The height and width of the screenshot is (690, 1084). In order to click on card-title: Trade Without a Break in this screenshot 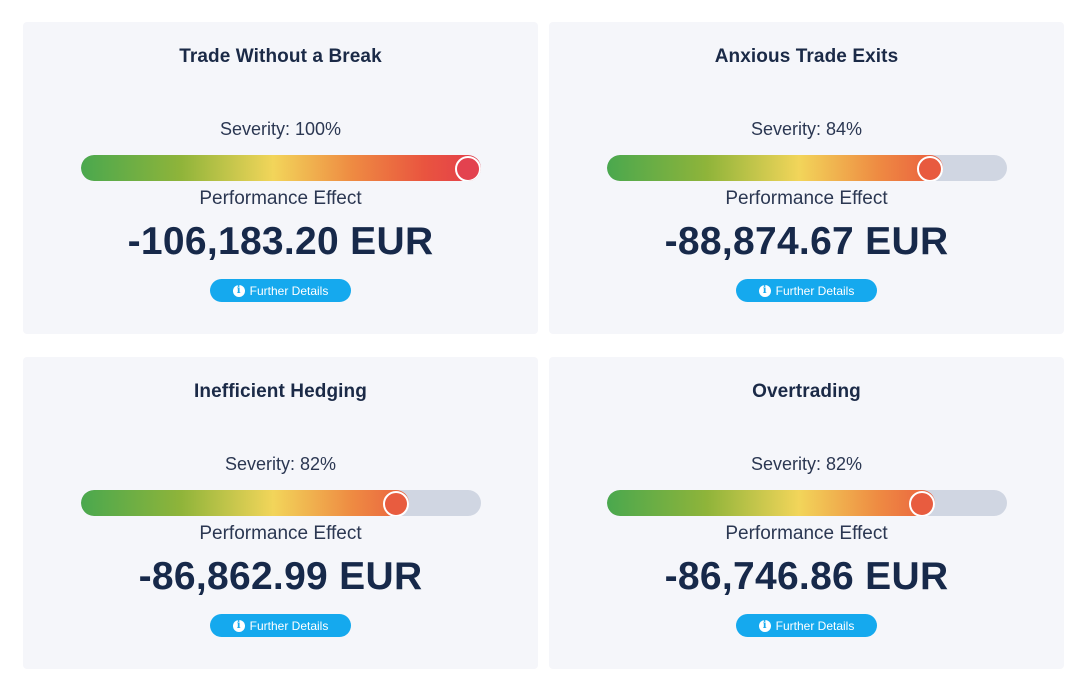, I will do `click(280, 56)`.